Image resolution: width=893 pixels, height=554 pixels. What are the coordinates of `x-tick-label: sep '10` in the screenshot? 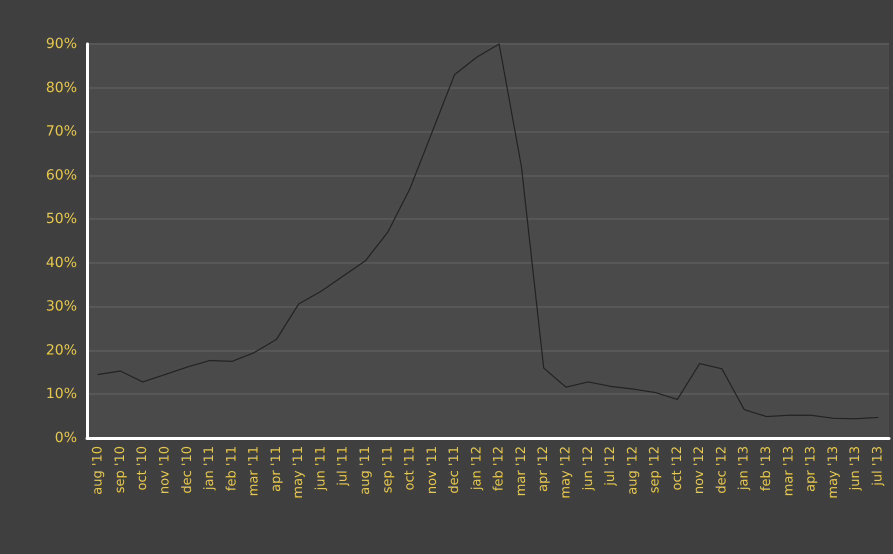 It's located at (120, 470).